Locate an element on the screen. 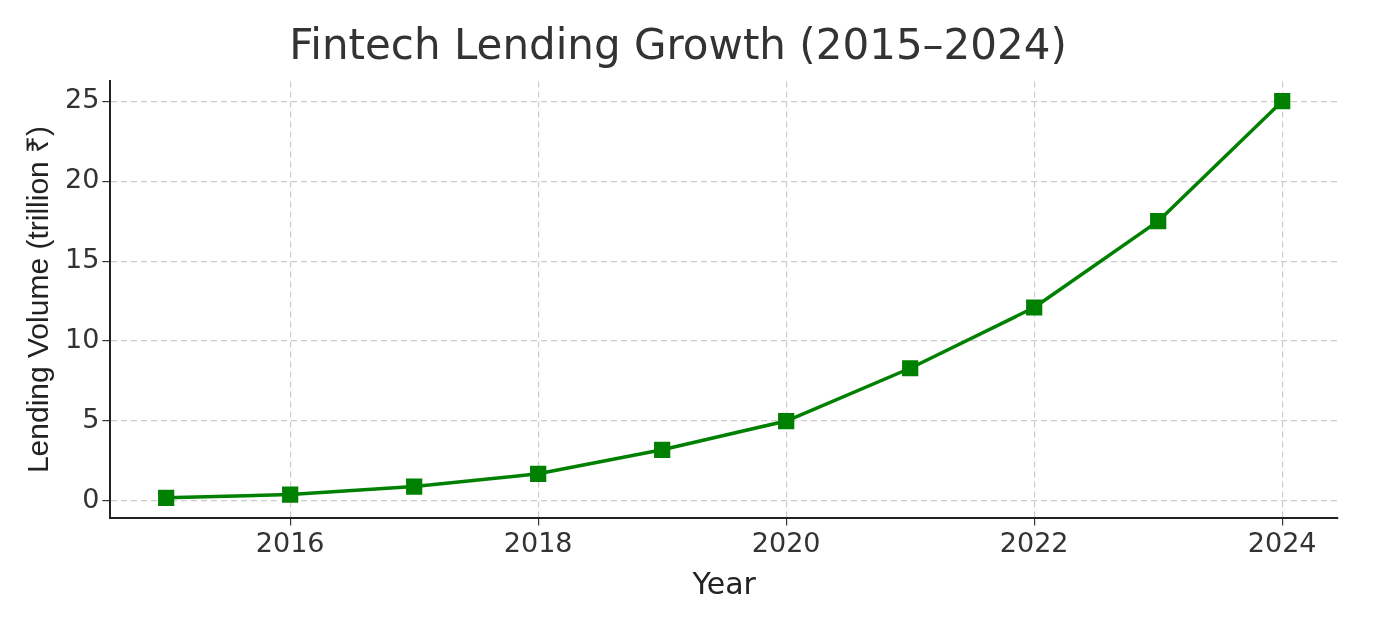 The width and height of the screenshot is (1387, 619). x-tick-label: 2018 is located at coordinates (538, 542).